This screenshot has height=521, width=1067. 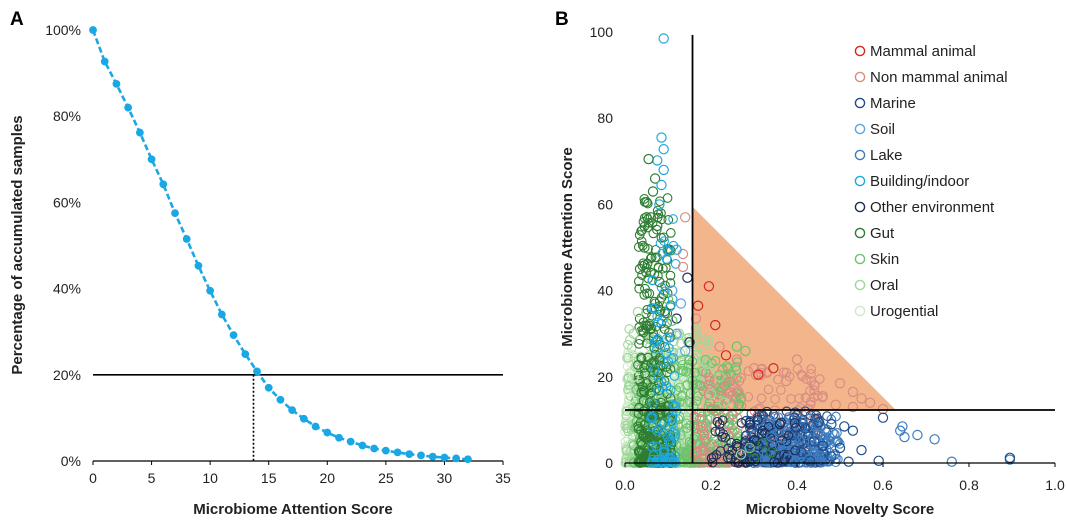 What do you see at coordinates (63, 30) in the screenshot?
I see `panel-a-y-tick-label: 100%` at bounding box center [63, 30].